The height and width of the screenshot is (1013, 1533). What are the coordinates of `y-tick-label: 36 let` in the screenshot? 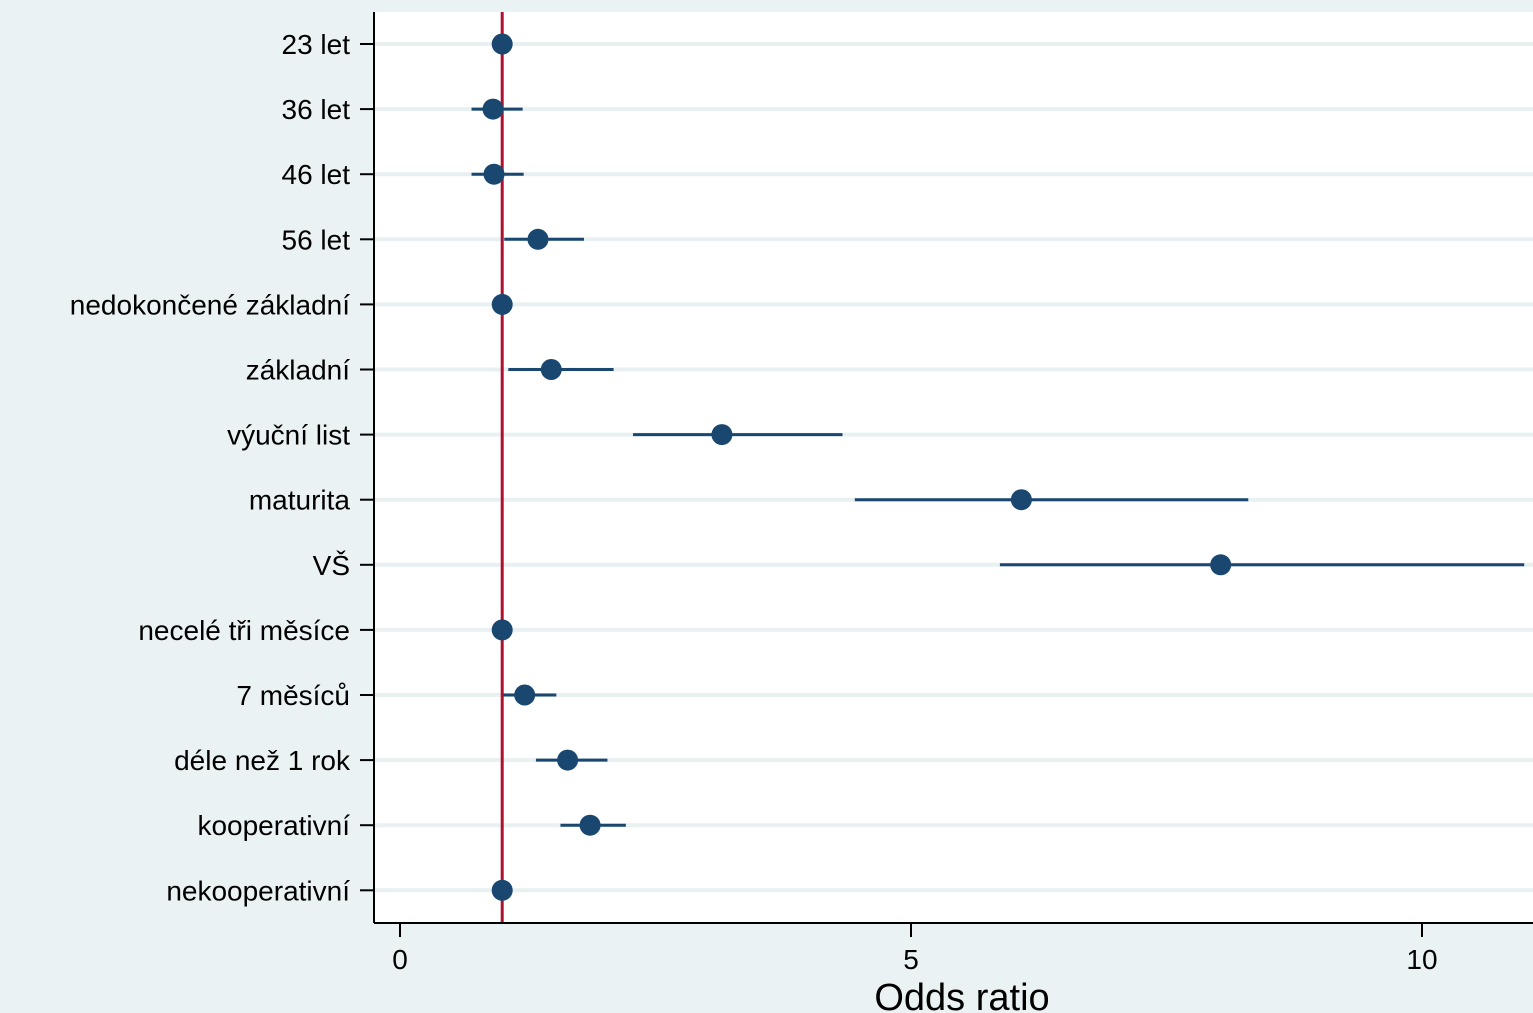 It's located at (316, 109).